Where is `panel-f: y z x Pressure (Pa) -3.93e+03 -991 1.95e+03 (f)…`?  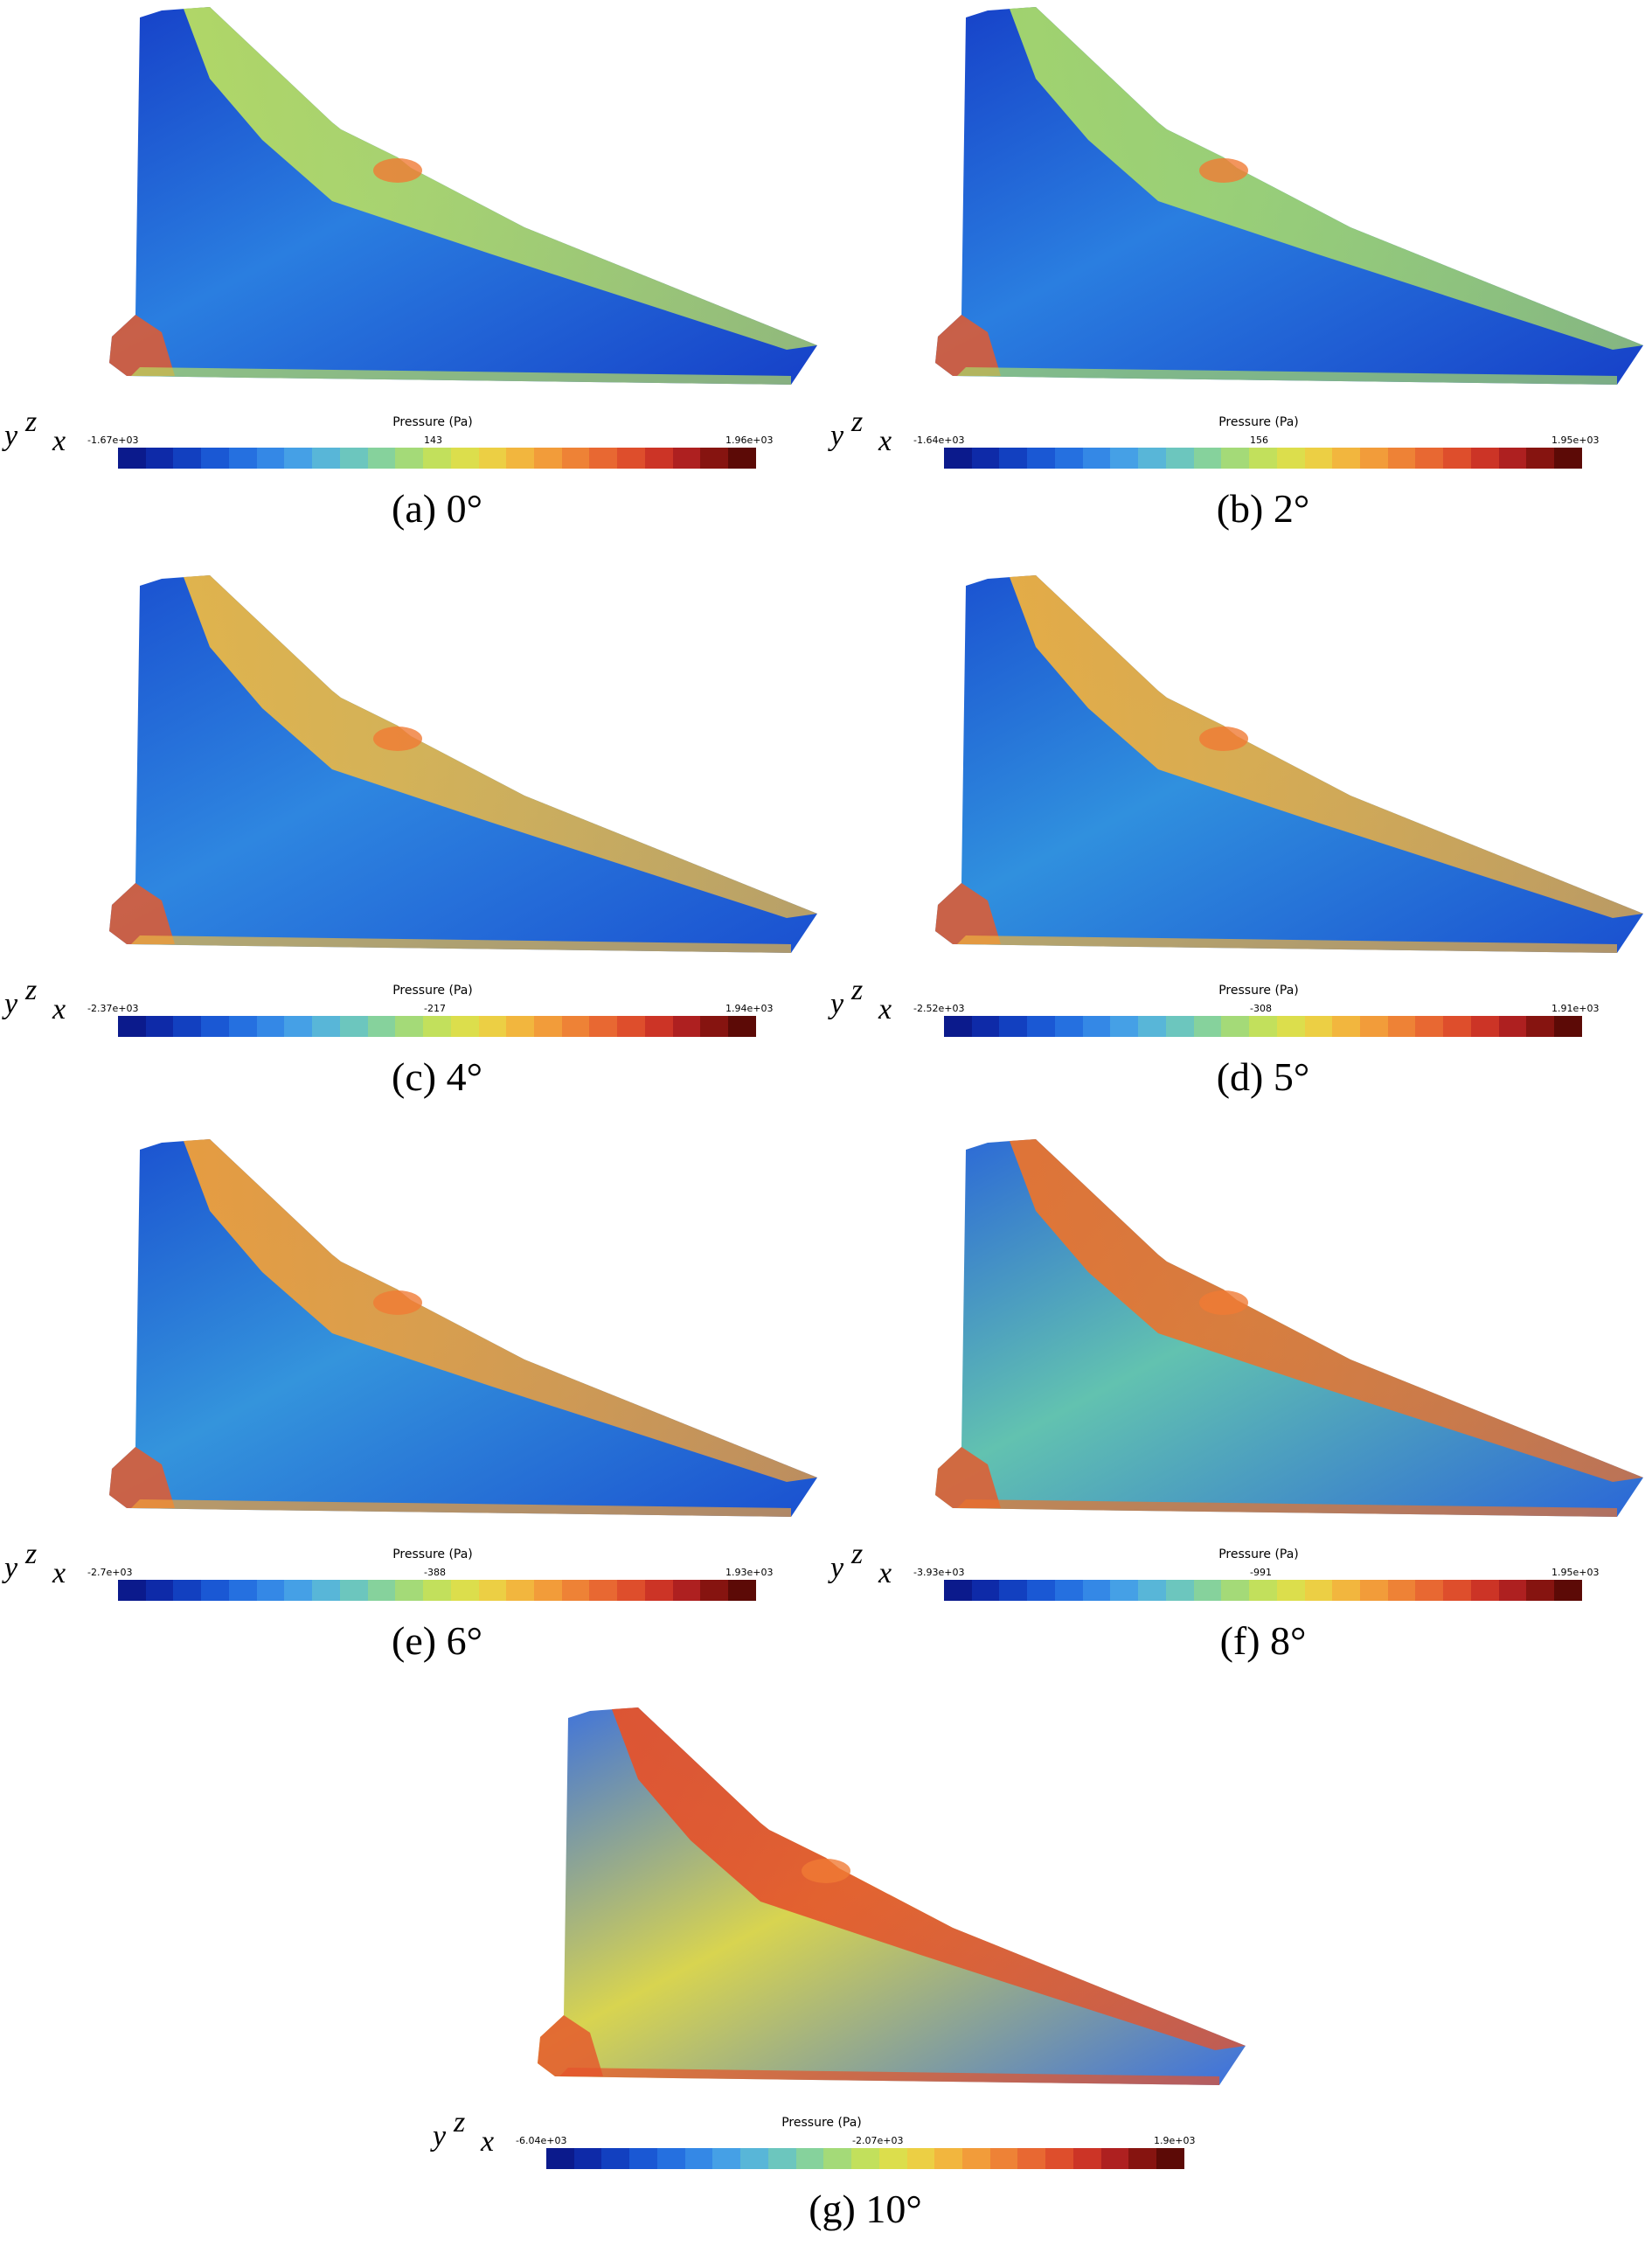 panel-f: y z x Pressure (Pa) -3.93e+03 -991 1.95e+03 (f)… is located at coordinates (1239, 1412).